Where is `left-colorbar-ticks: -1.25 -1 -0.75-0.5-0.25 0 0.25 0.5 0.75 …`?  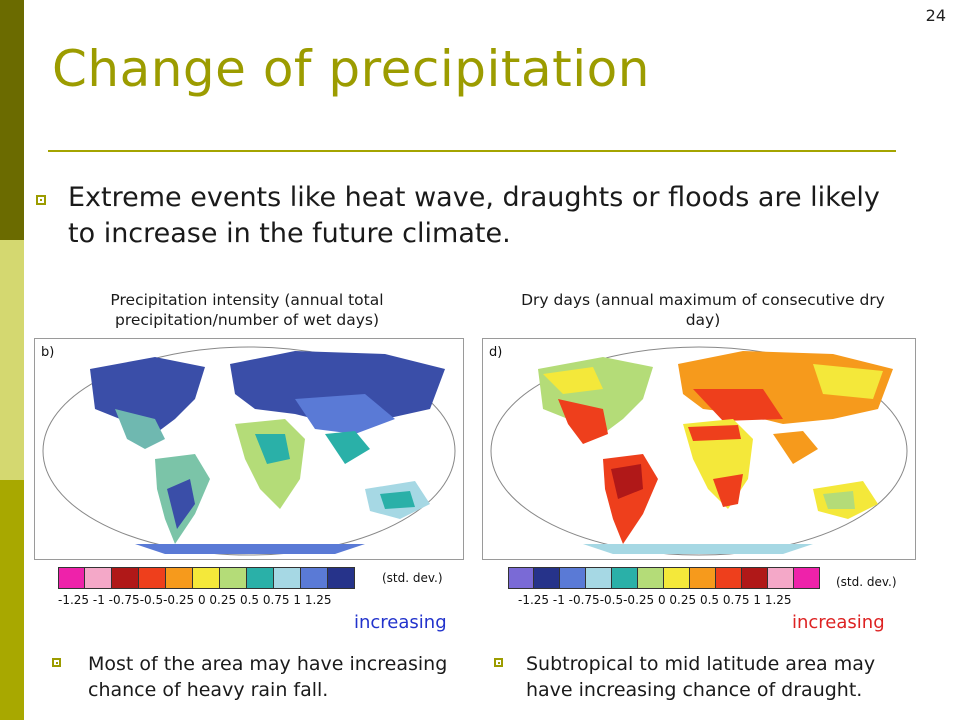
left-colorbar-ticks: -1.25 -1 -0.75-0.5-0.25 0 0.25 0.5 0.75 … is located at coordinates (195, 600).